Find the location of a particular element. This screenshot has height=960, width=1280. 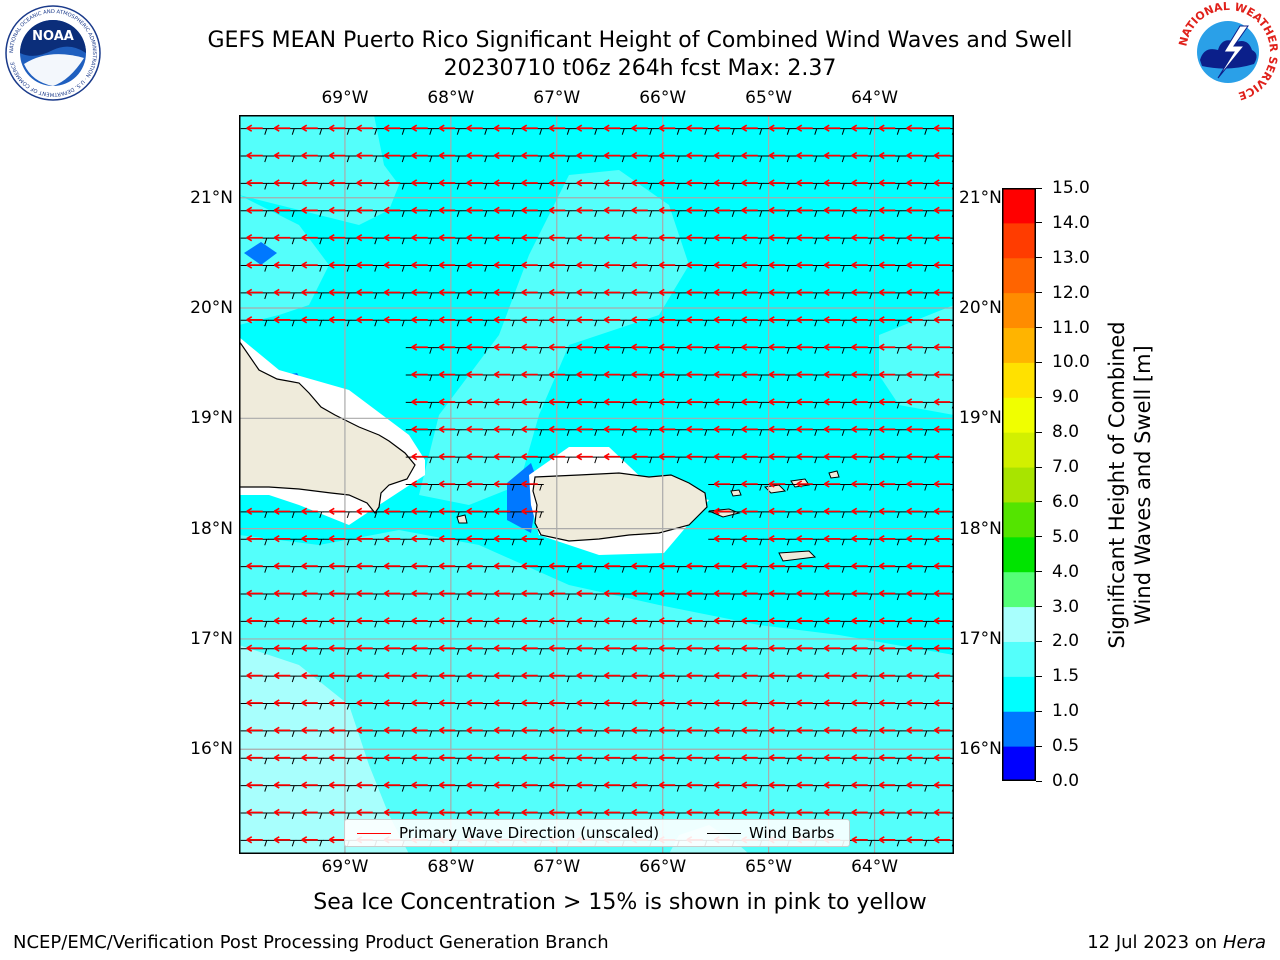

lon-label: 66°W is located at coordinates (663, 98).